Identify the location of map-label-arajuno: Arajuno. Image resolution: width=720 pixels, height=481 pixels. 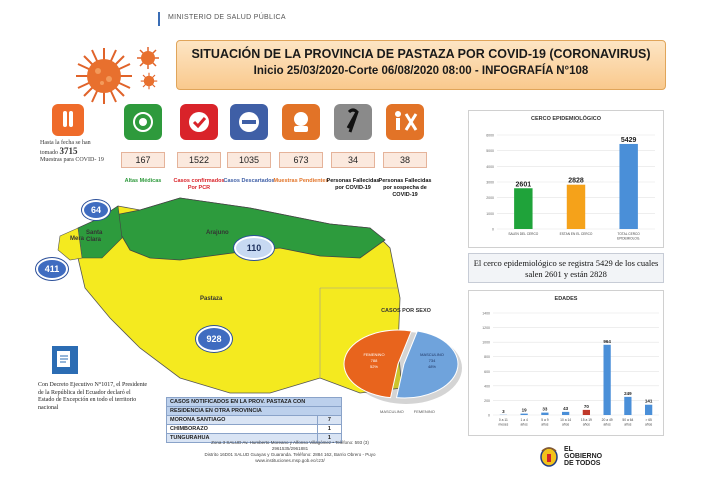
(217, 233).